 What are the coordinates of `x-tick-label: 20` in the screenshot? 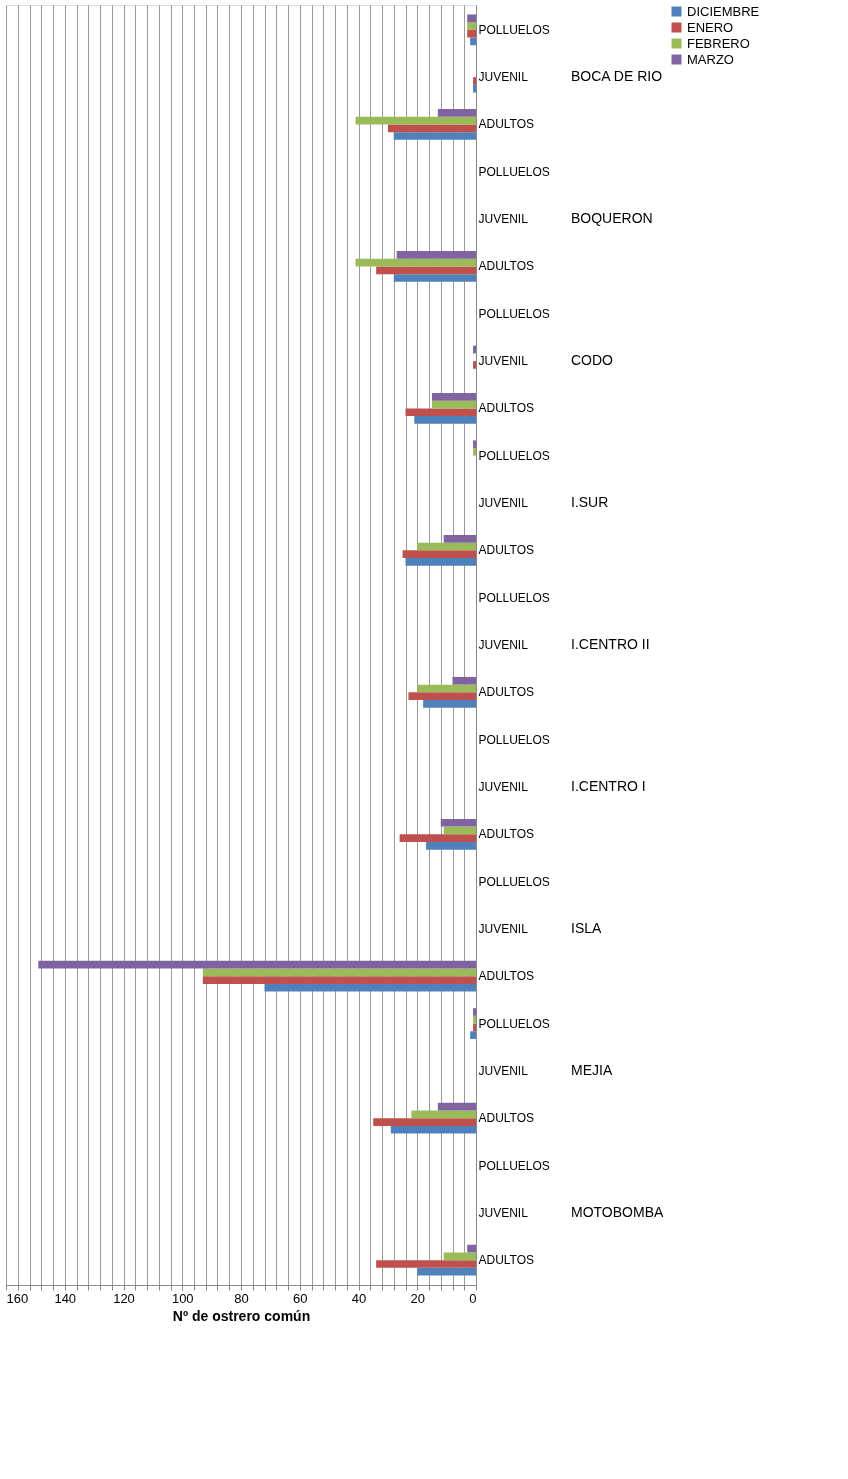 It's located at (417, 1298).